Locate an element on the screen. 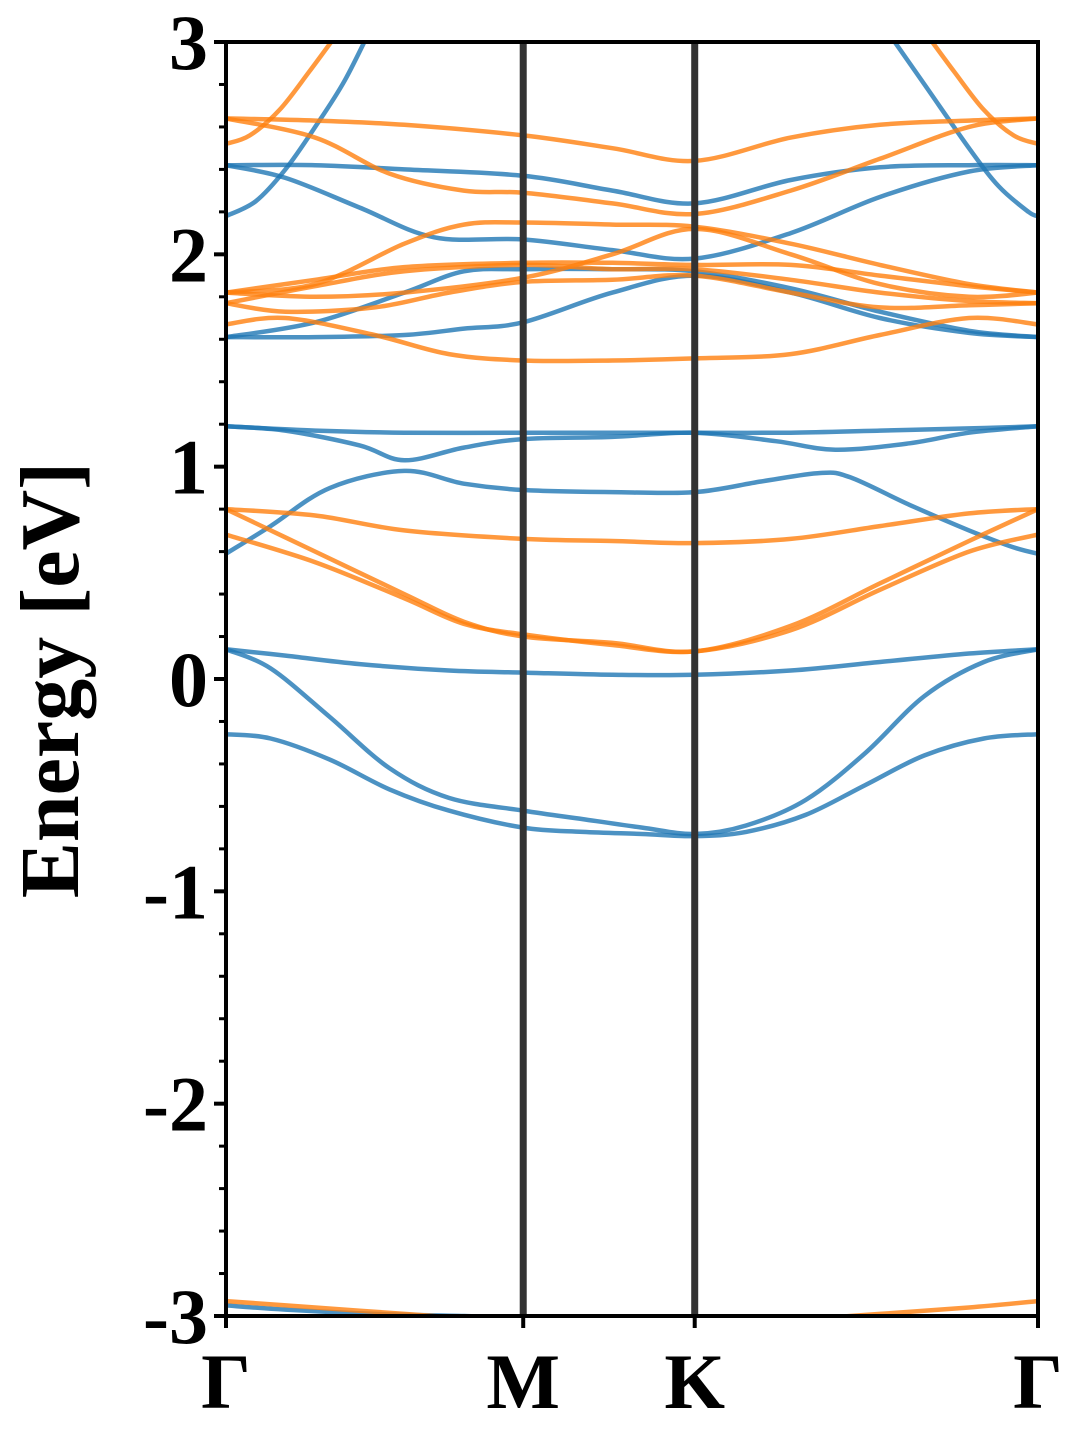 The width and height of the screenshot is (1080, 1440). x-tick-label: M is located at coordinates (523, 1381).